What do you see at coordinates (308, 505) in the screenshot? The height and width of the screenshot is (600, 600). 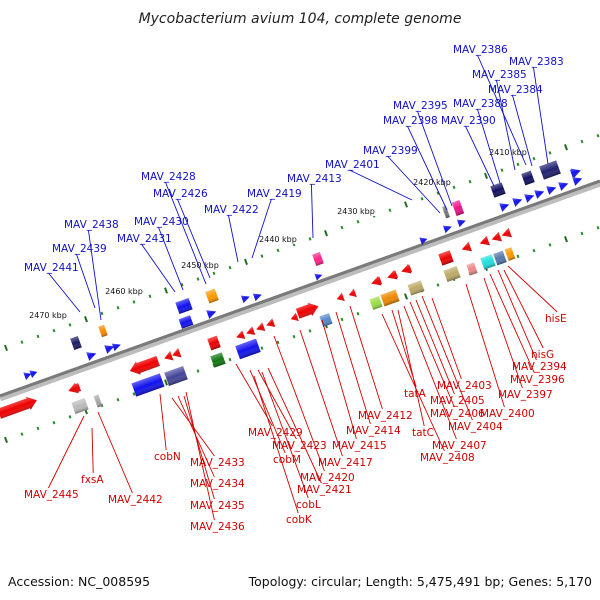 I see `gene-label: cobL` at bounding box center [308, 505].